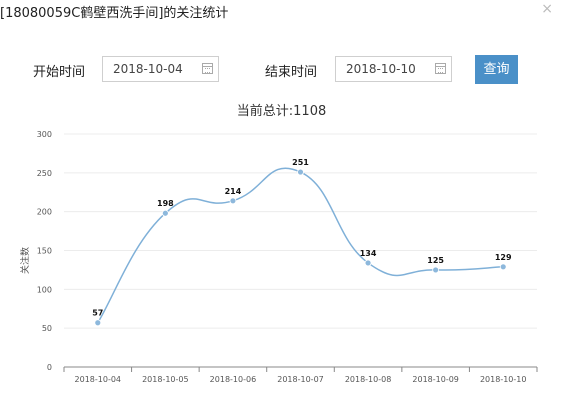  I want to click on y-tick-label: 100, so click(44, 289).